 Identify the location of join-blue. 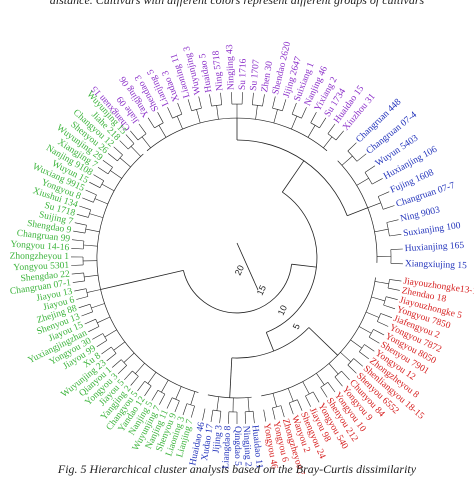
(357, 212).